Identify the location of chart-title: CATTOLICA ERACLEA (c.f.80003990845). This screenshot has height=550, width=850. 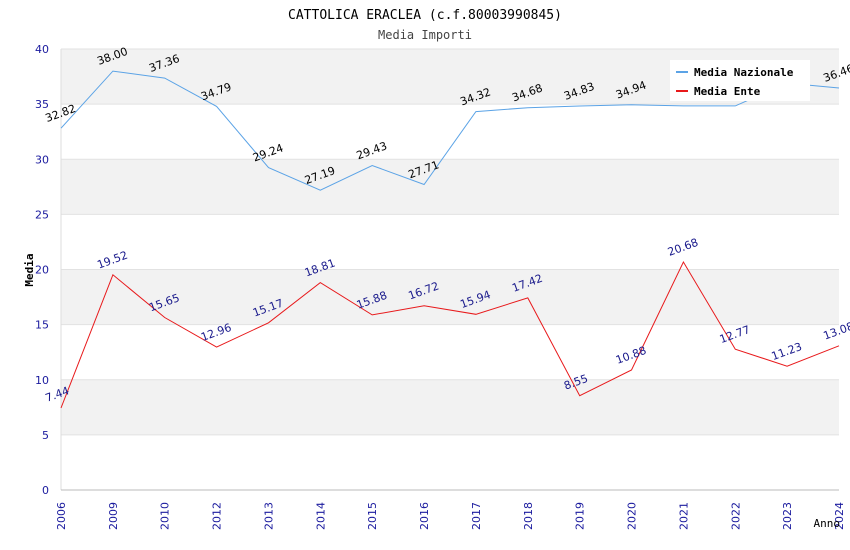
(425, 15).